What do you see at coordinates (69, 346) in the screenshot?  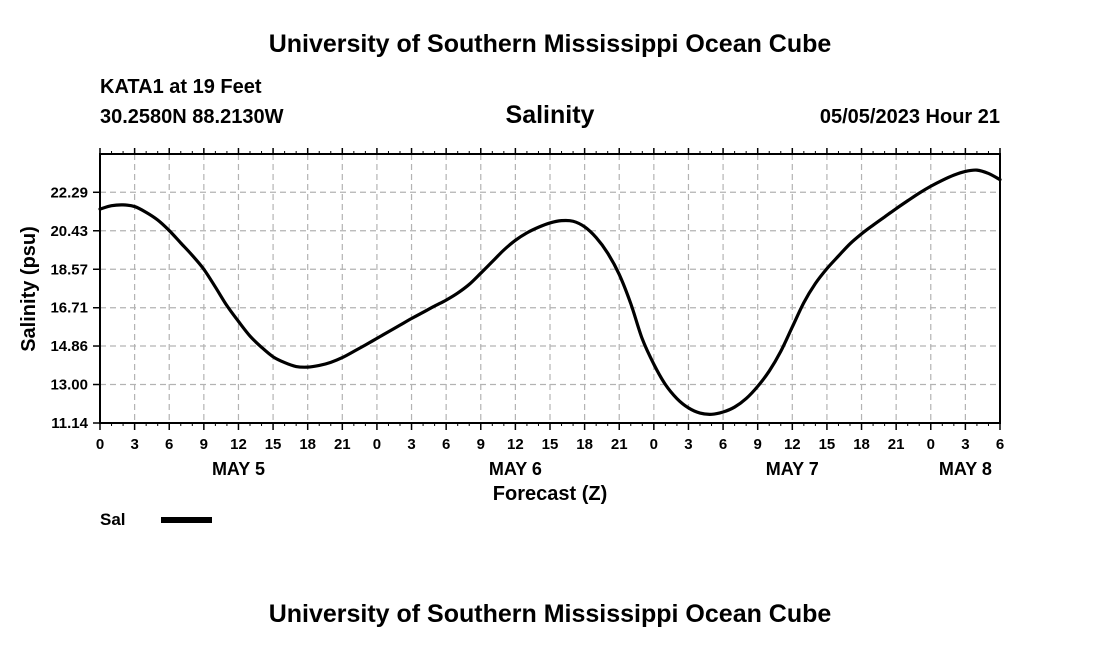 I see `y-tick-label: 14.86` at bounding box center [69, 346].